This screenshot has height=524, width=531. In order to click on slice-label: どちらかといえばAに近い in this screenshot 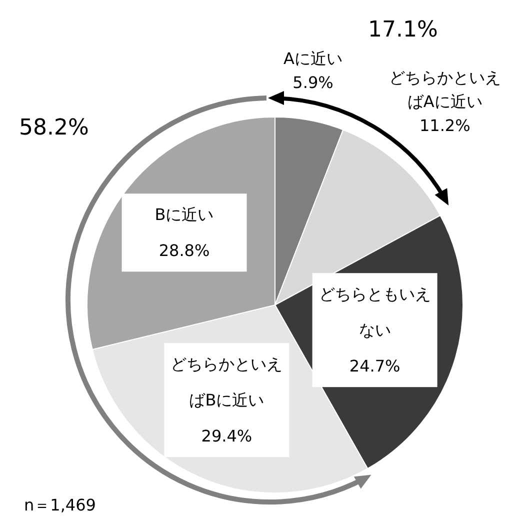, I will do `click(444, 90)`.